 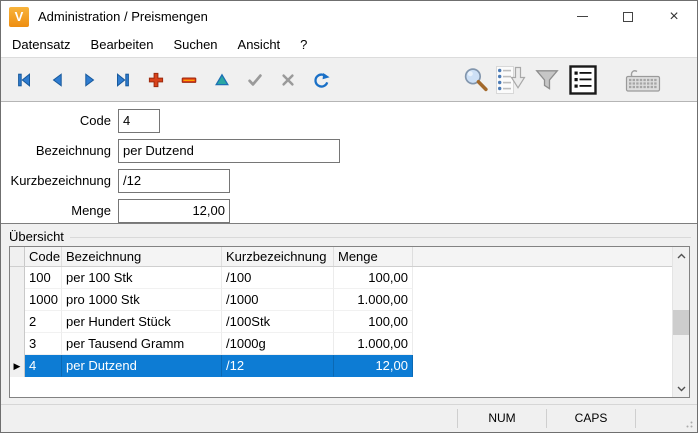 I want to click on refresh-icon, so click(x=321, y=80).